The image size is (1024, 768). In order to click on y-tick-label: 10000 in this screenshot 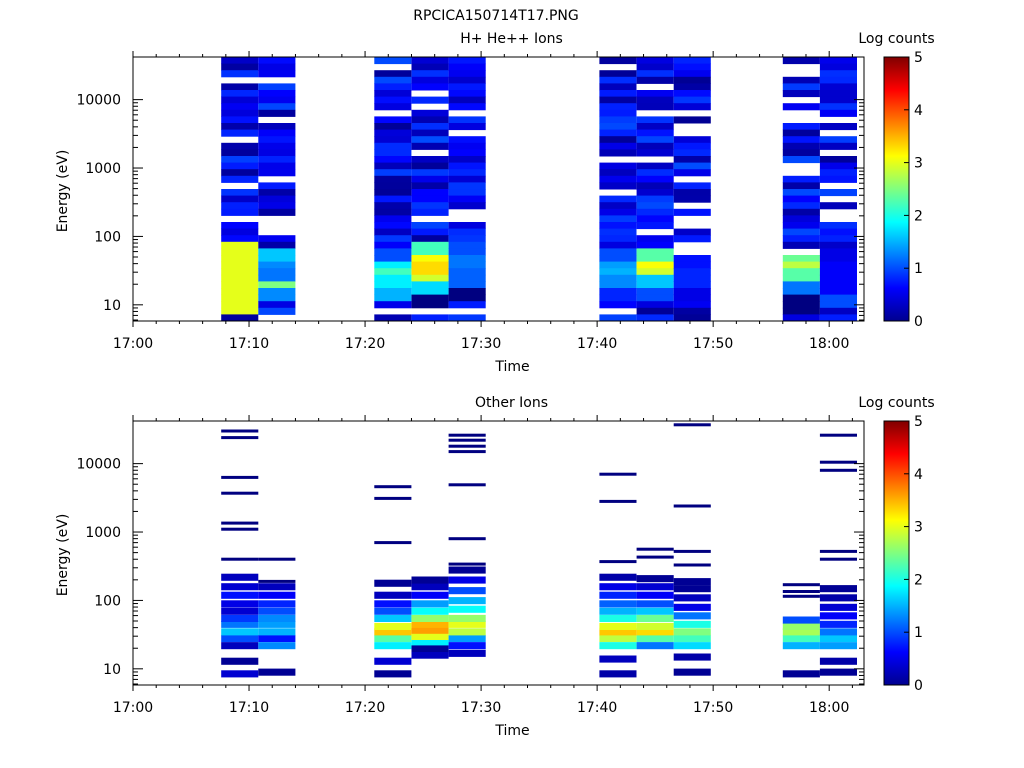, I will do `click(98, 101)`.